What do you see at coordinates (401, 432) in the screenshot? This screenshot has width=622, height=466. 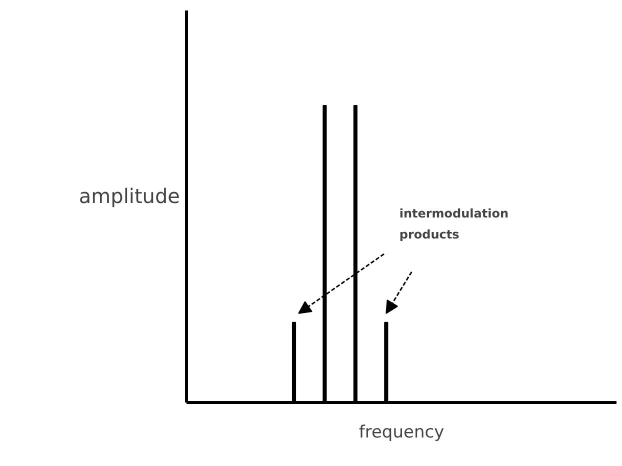 I see `x-axis-title: frequency` at bounding box center [401, 432].